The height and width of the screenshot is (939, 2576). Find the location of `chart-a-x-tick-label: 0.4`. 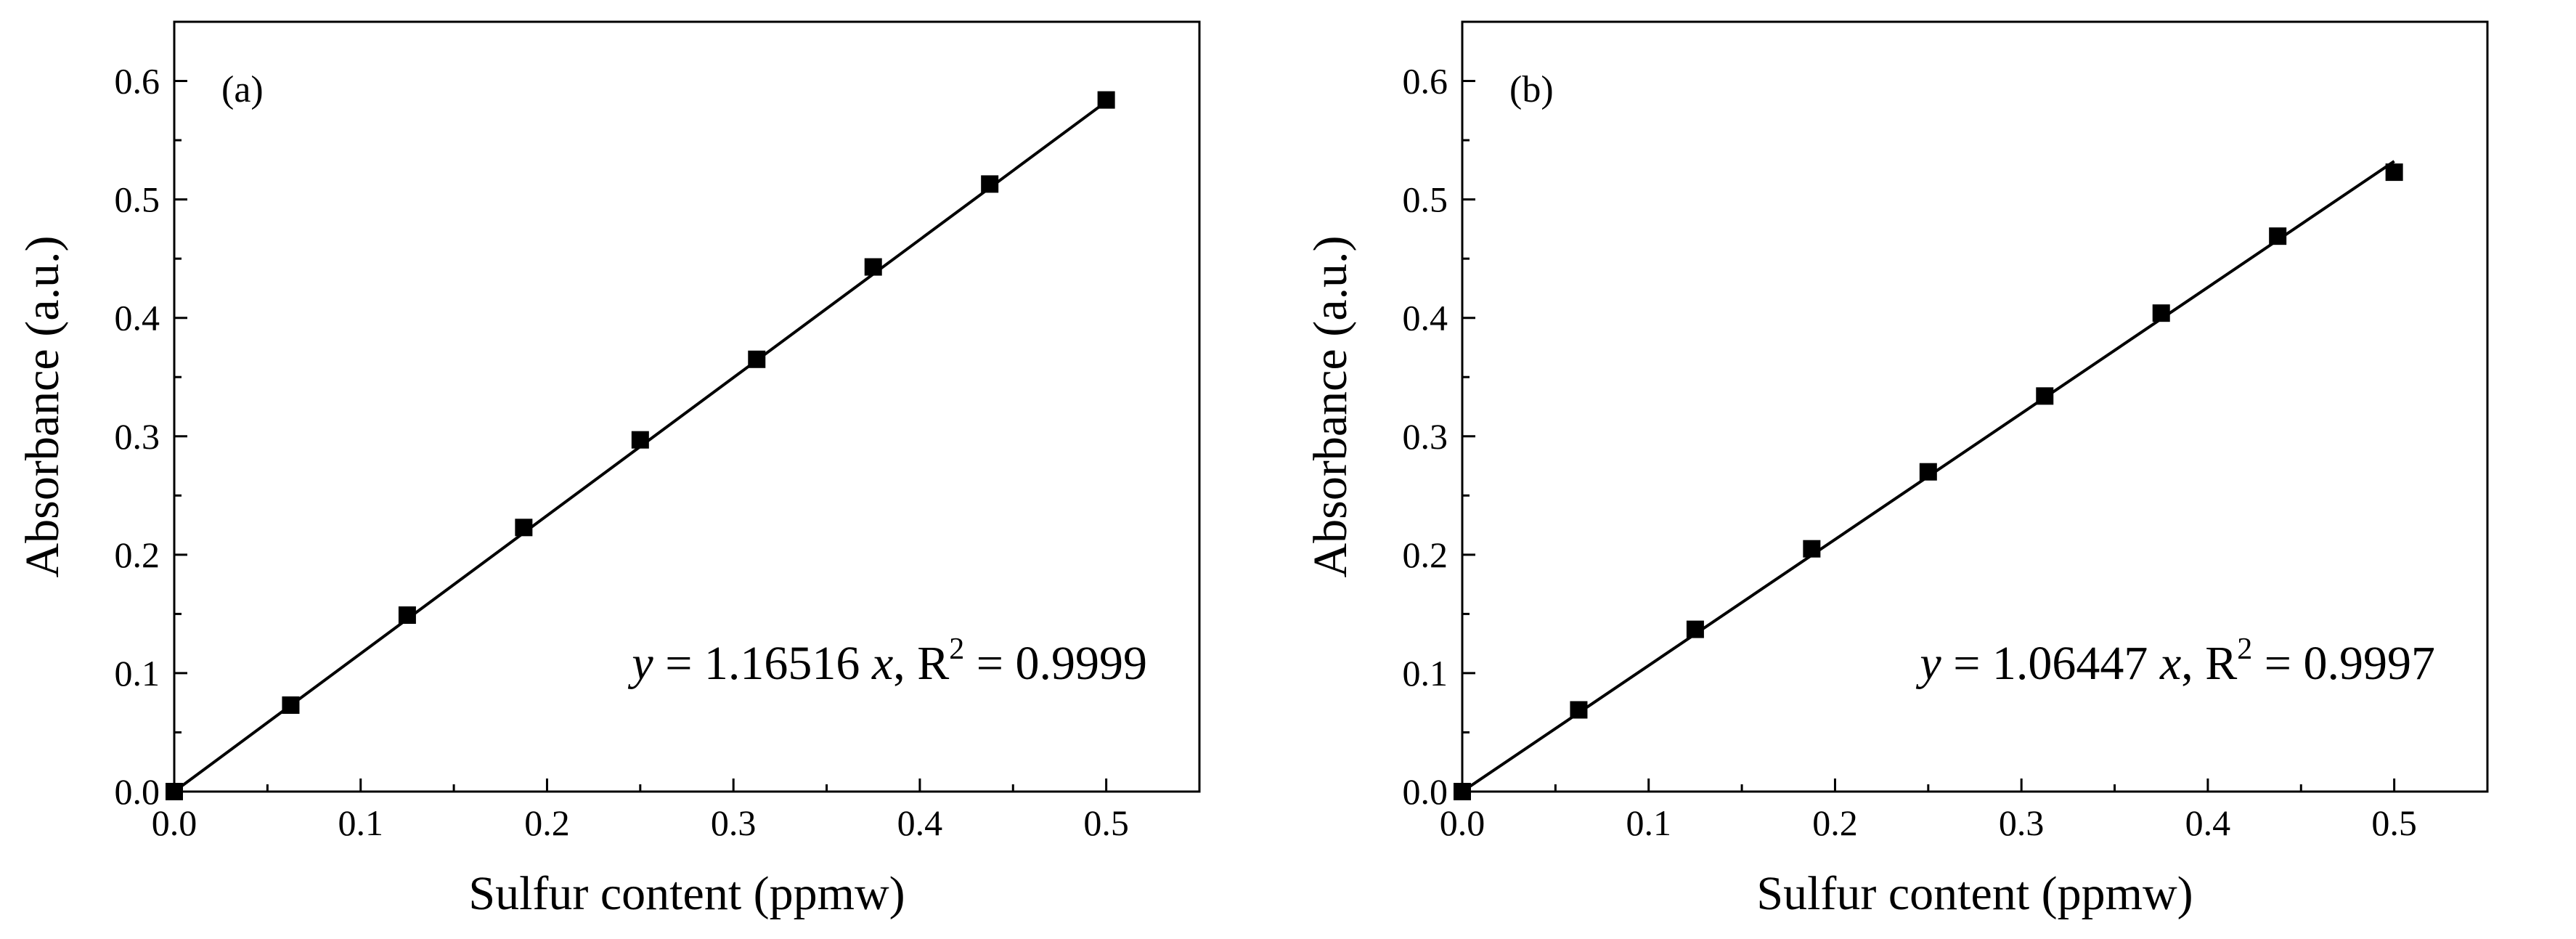

chart-a-x-tick-label: 0.4 is located at coordinates (920, 822).